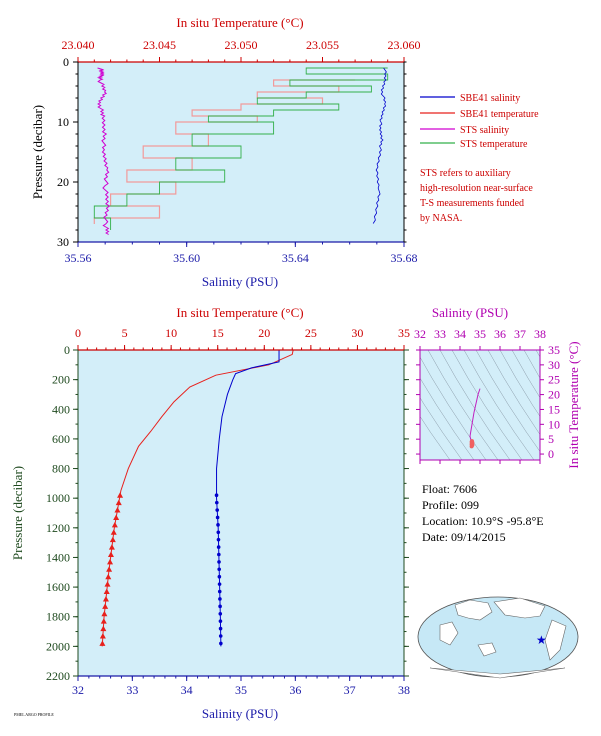 This screenshot has width=601, height=736. What do you see at coordinates (450, 505) in the screenshot?
I see `profile-number: Profile: 099` at bounding box center [450, 505].